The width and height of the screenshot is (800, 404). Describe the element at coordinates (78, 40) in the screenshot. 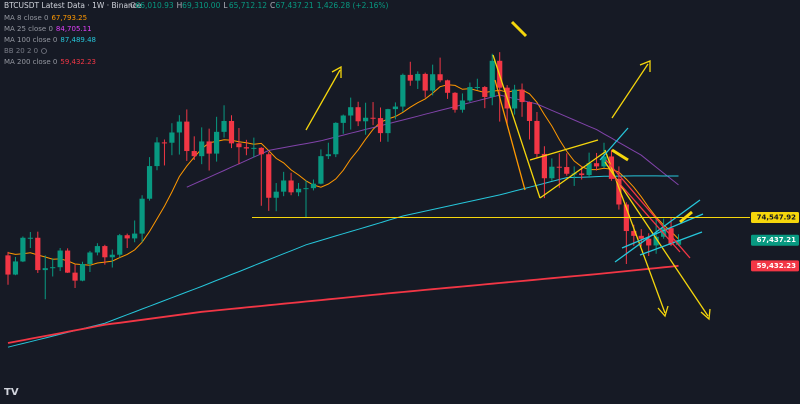

I see `legend-value: 87,489.48` at that location.